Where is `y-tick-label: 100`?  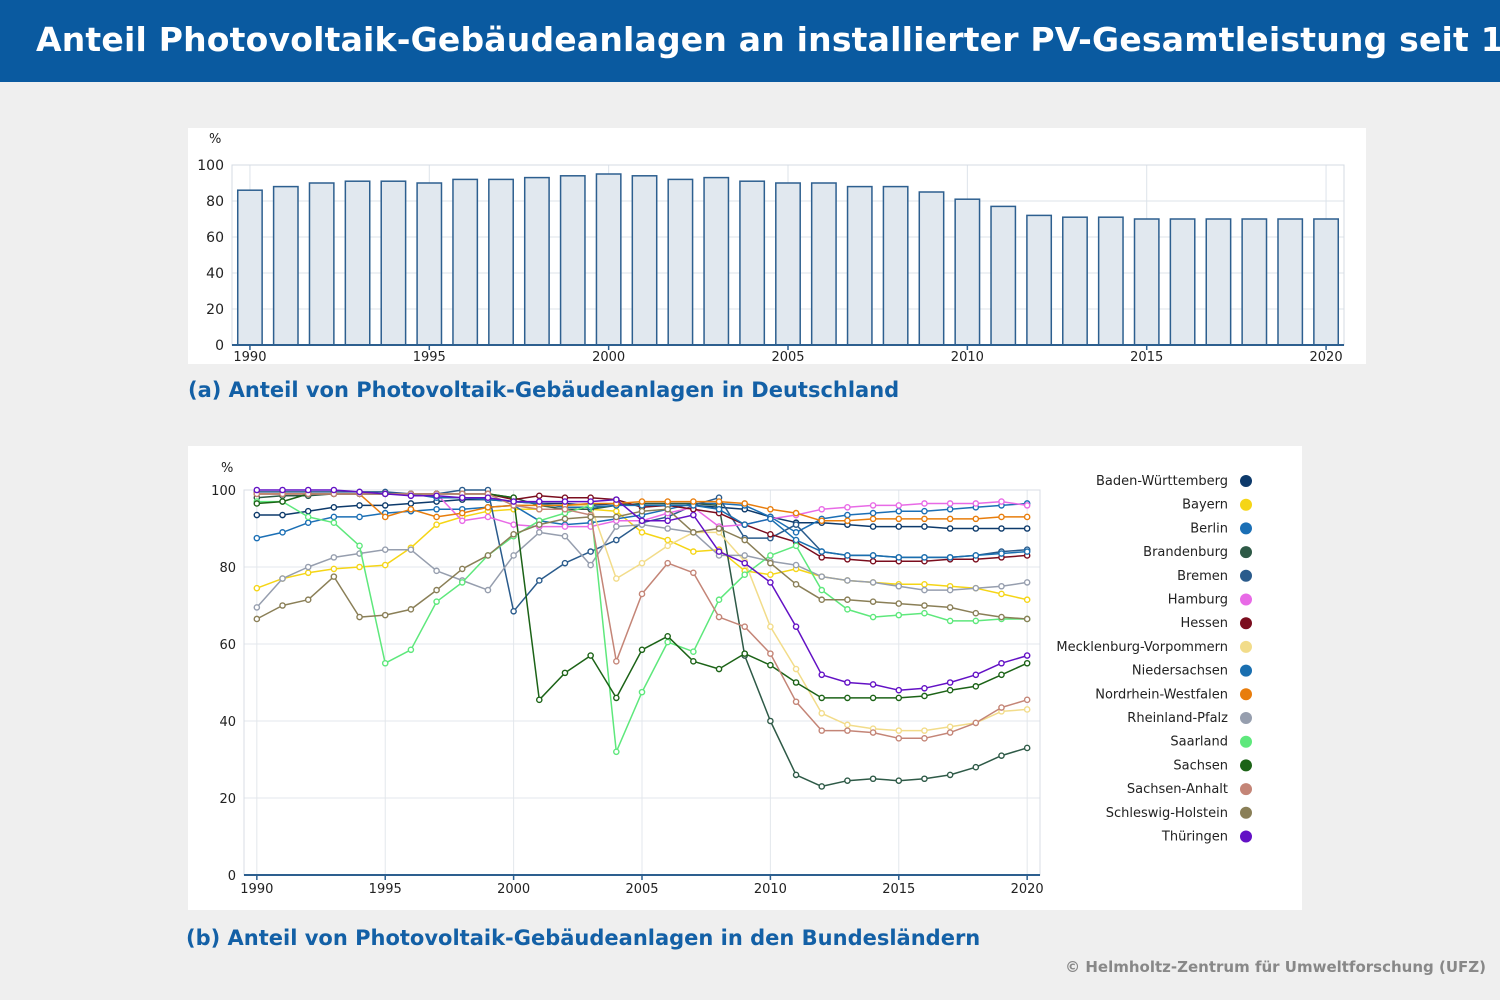
y-tick-label: 100 is located at coordinates (210, 166).